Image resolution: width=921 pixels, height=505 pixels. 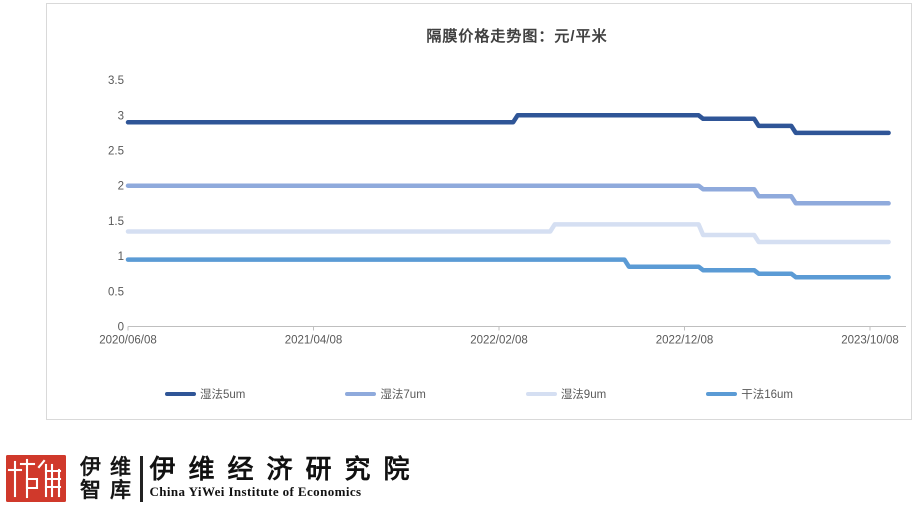 I want to click on y-axis-tick-label: 1, so click(x=121, y=257).